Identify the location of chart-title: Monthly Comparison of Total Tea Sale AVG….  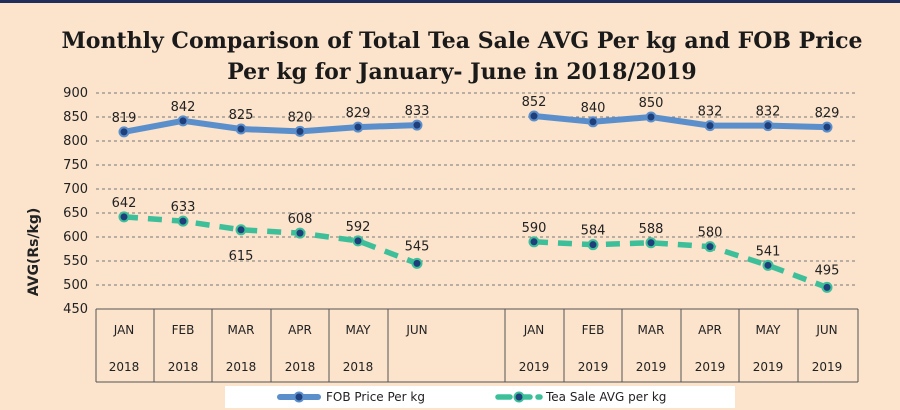
(461, 41).